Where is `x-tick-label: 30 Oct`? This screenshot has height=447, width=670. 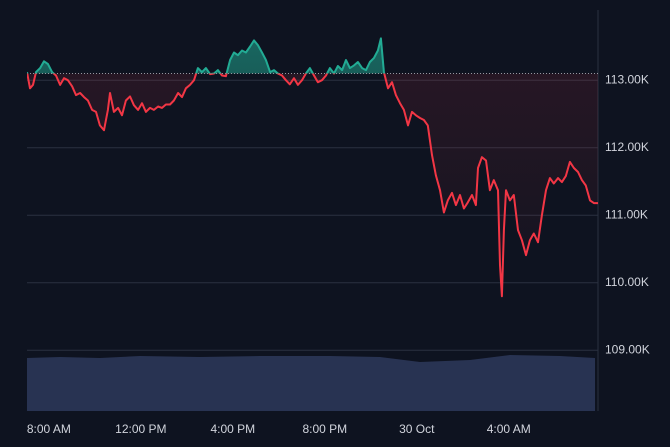
x-tick-label: 30 Oct is located at coordinates (417, 429).